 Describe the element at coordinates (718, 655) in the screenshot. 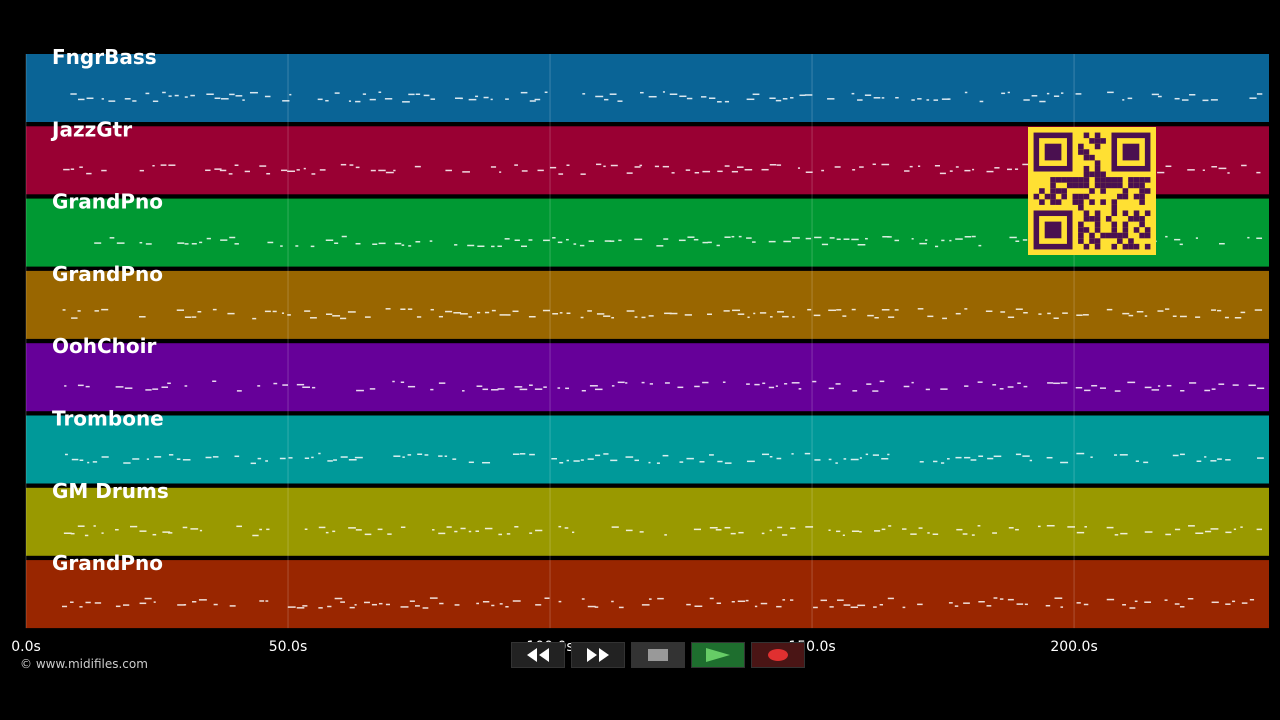

I see `play-button` at that location.